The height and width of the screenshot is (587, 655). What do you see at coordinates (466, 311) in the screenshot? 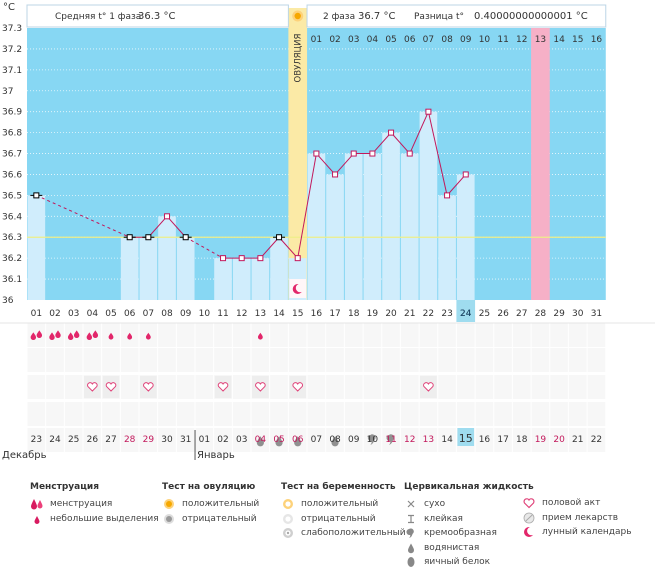
I see `current-day-cell` at bounding box center [466, 311].